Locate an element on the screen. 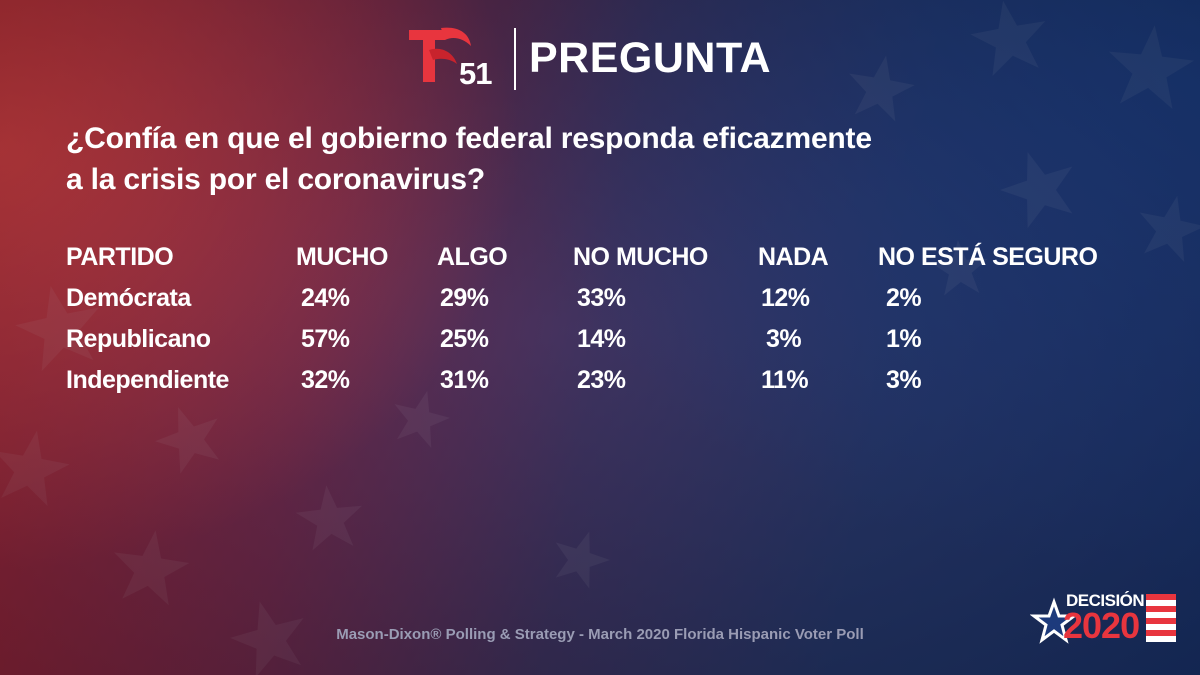  column-header-no-mucho: NO MUCHO is located at coordinates (640, 257).